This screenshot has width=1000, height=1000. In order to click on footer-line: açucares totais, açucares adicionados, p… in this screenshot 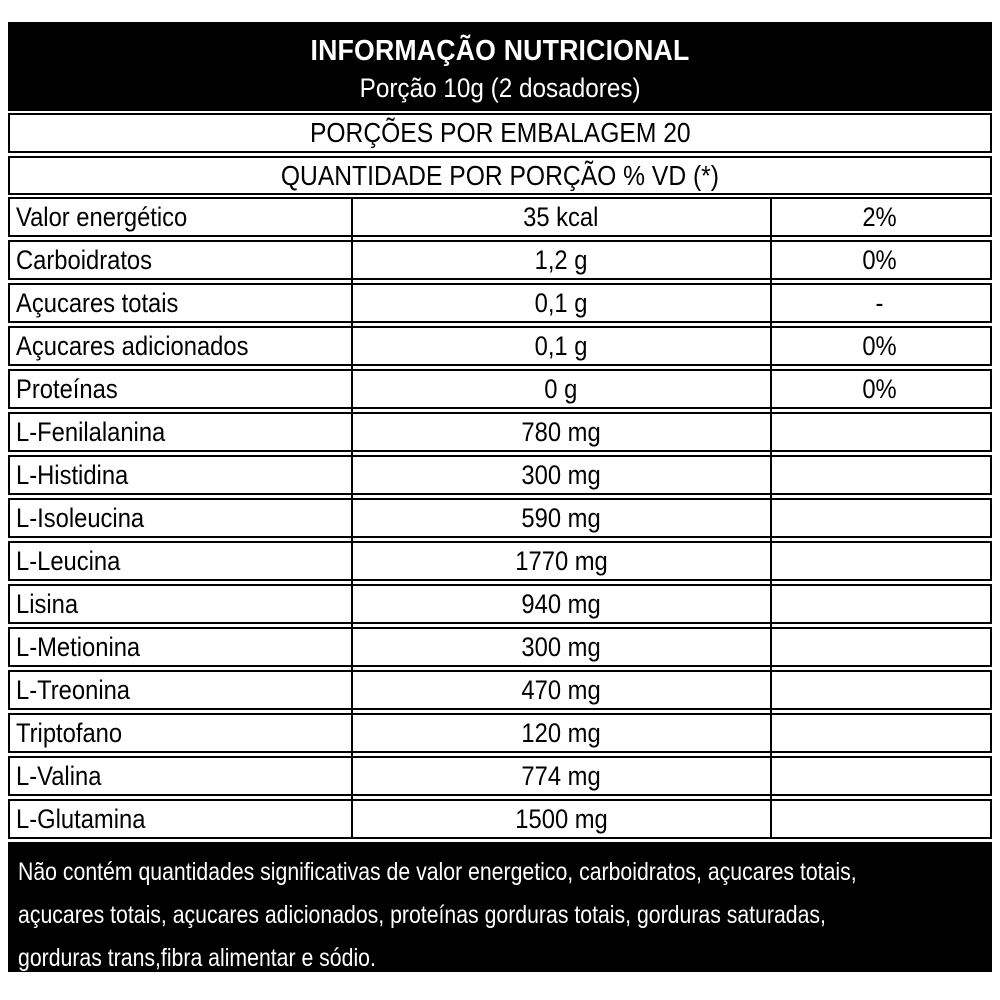, I will do `click(422, 915)`.